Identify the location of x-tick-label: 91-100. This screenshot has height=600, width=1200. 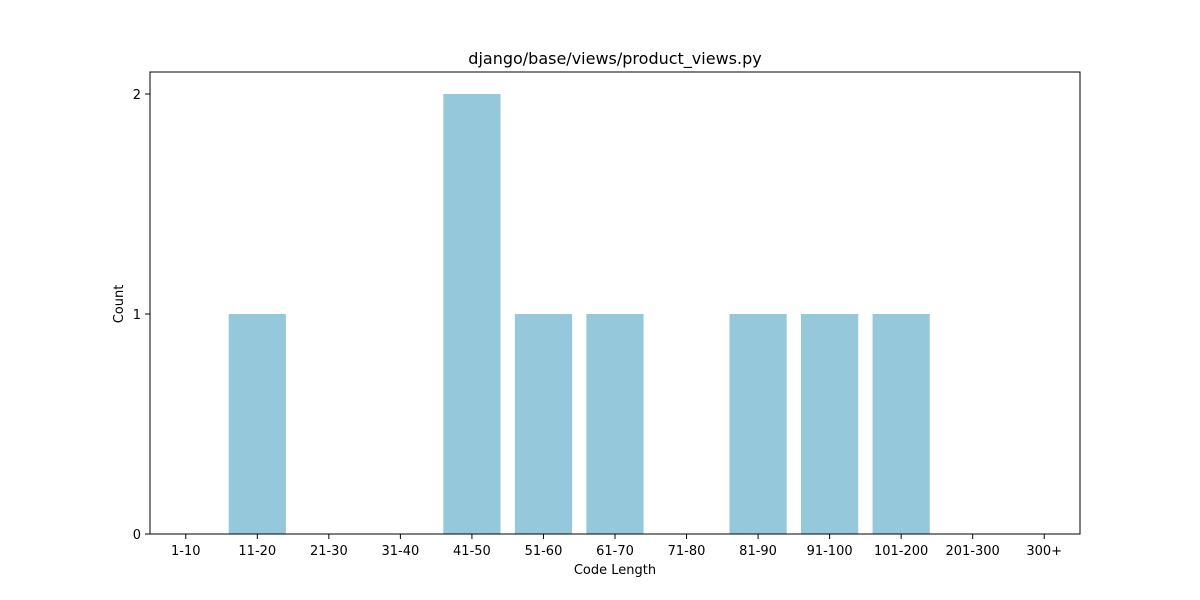
(830, 551).